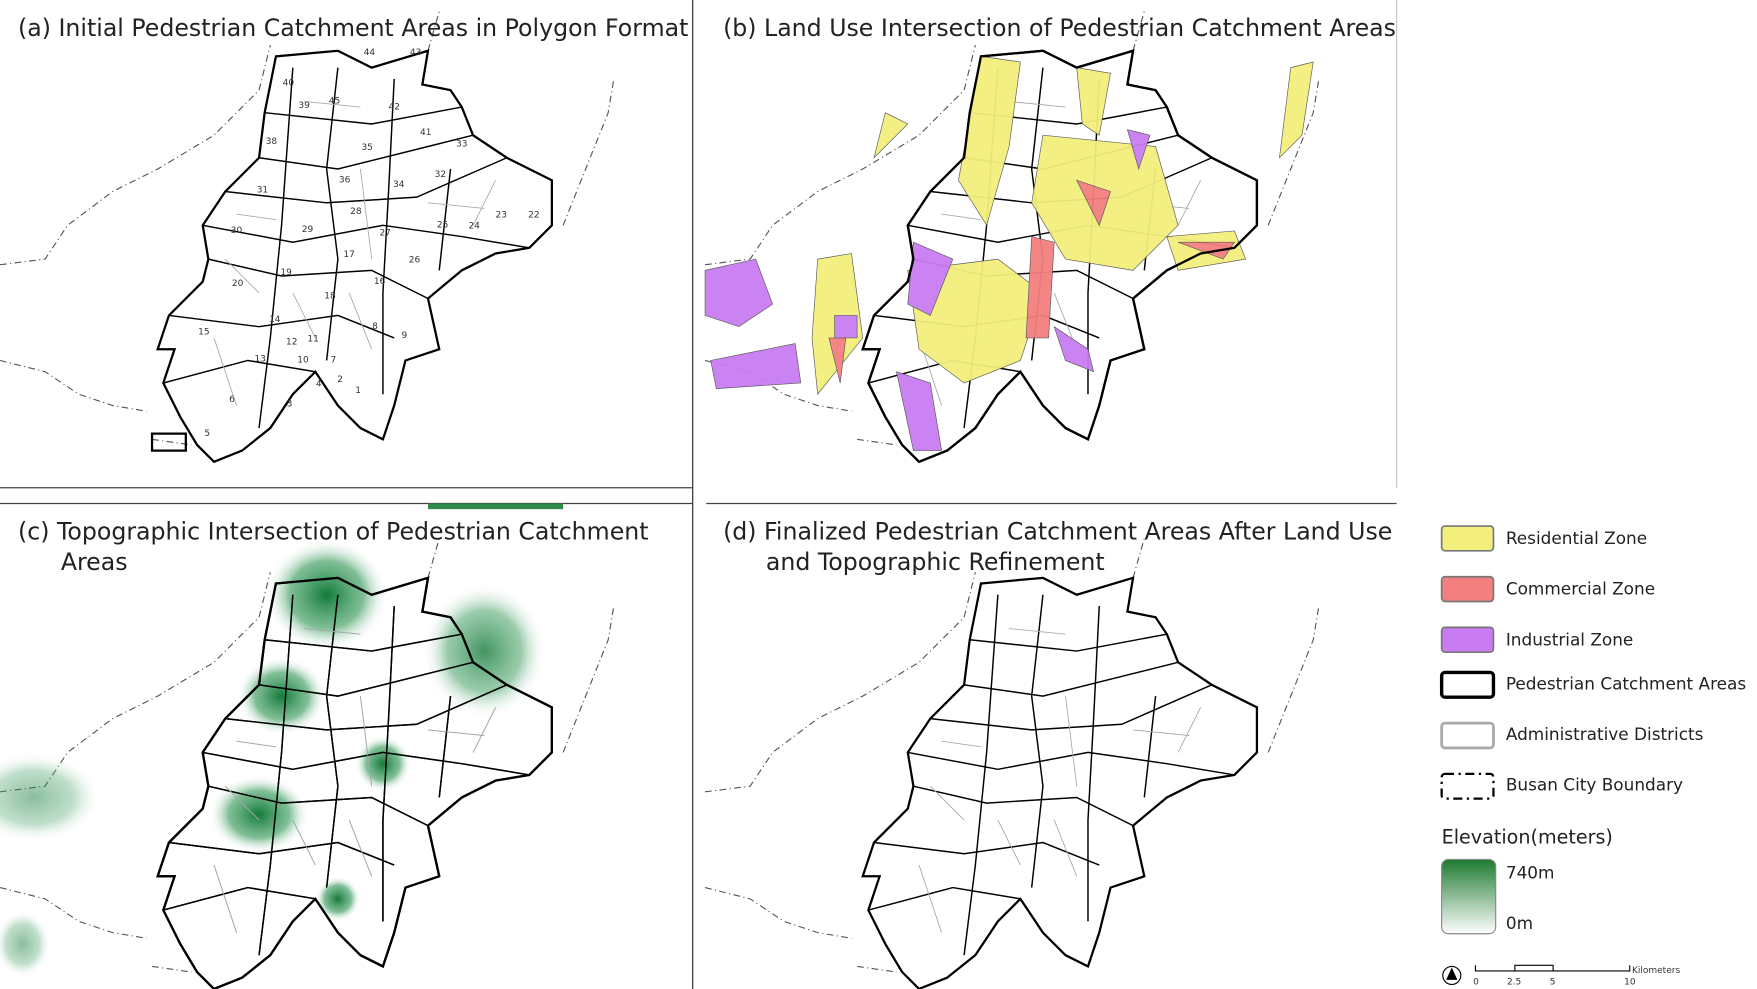  I want to click on district-label: 10, so click(303, 361).